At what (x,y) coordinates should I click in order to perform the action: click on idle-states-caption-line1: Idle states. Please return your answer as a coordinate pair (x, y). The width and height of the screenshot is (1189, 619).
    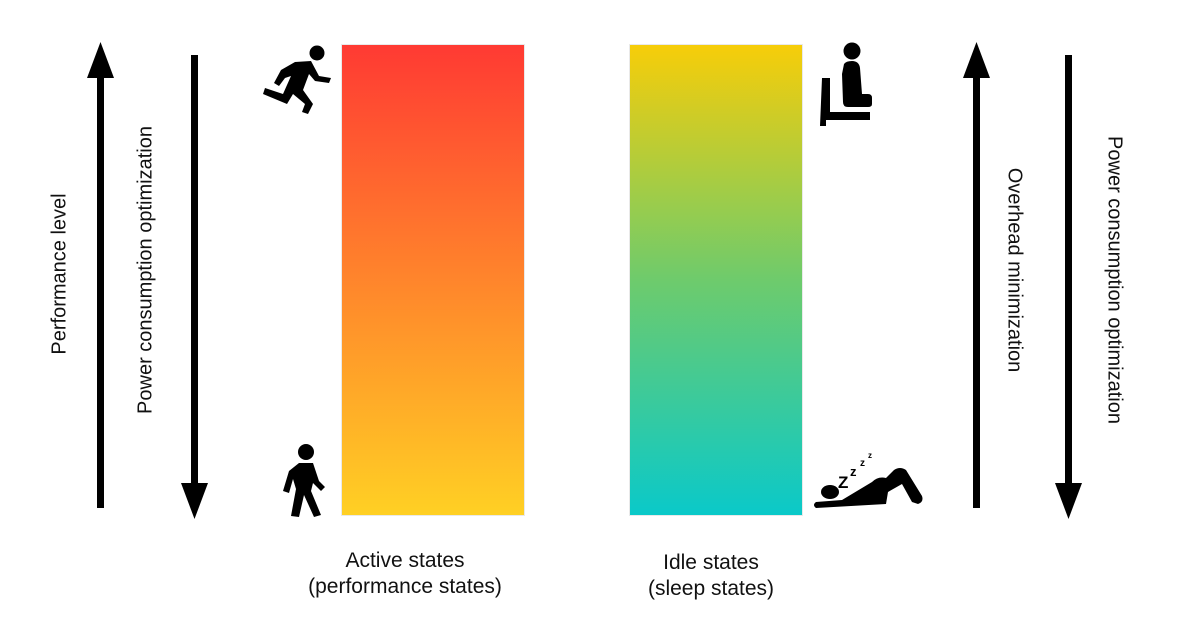
    Looking at the image, I should click on (711, 562).